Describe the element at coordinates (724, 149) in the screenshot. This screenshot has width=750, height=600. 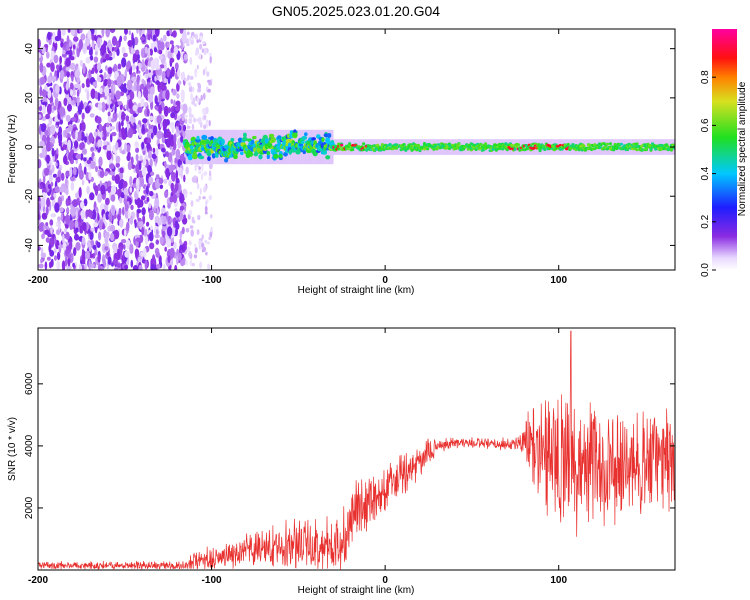
I see `colorbar-gradient` at that location.